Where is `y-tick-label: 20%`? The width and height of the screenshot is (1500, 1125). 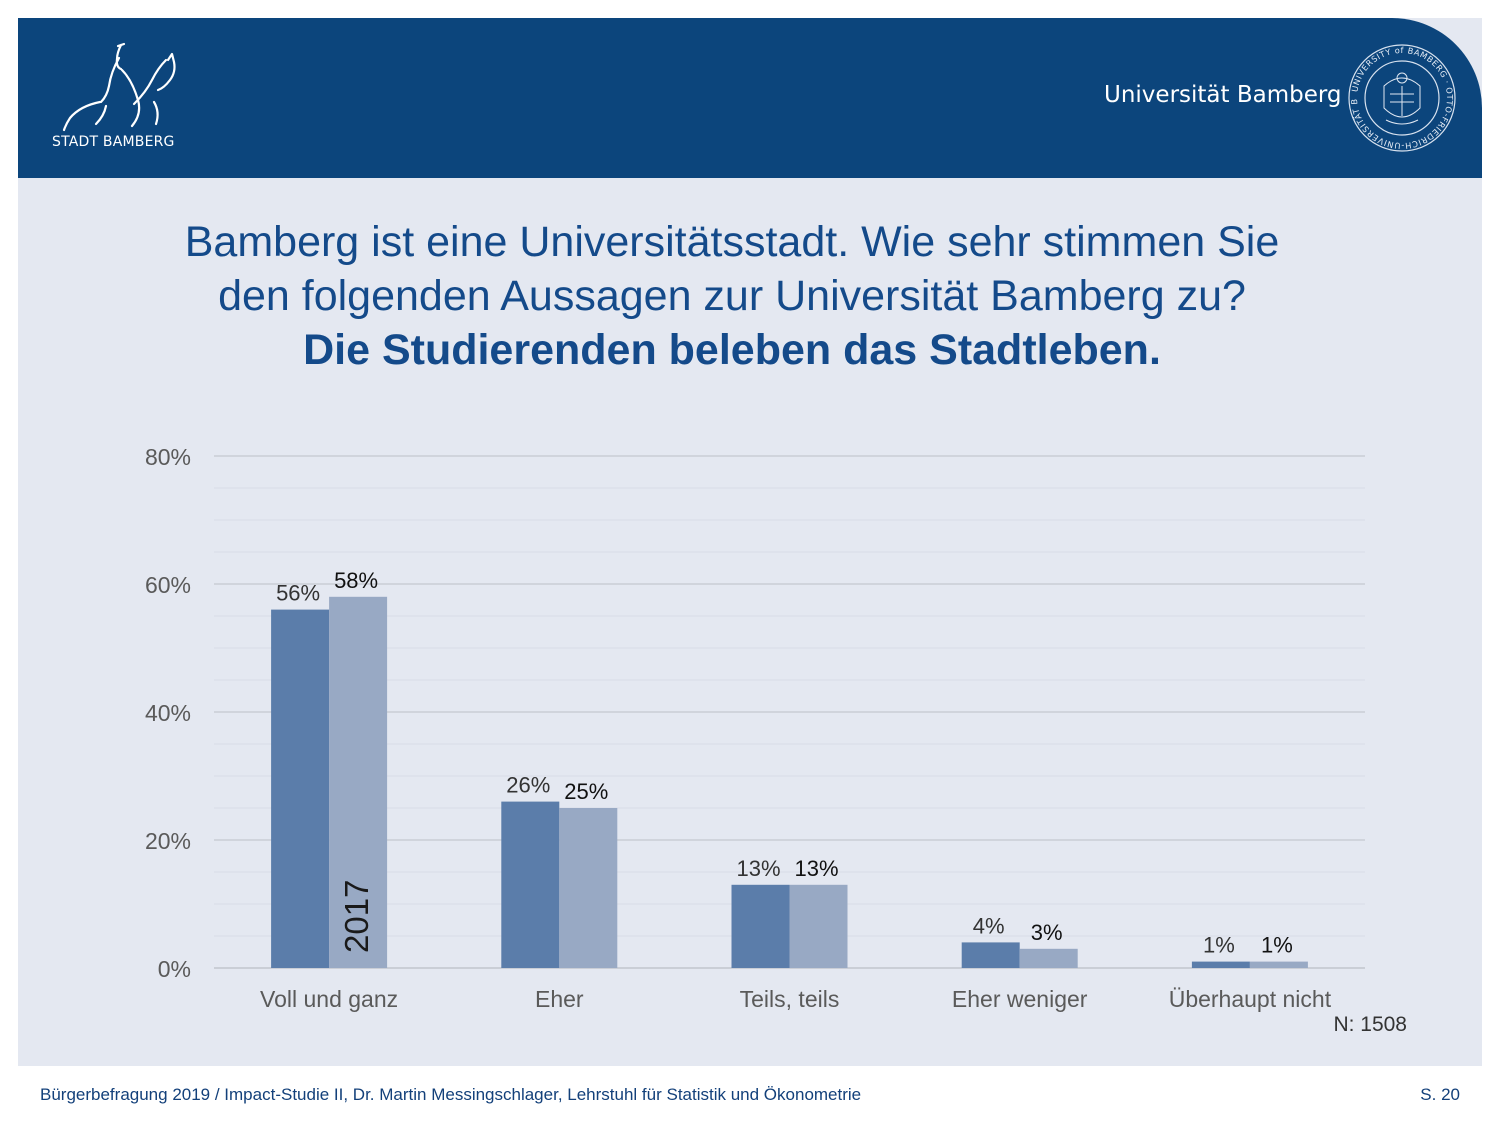 y-tick-label: 20% is located at coordinates (168, 841).